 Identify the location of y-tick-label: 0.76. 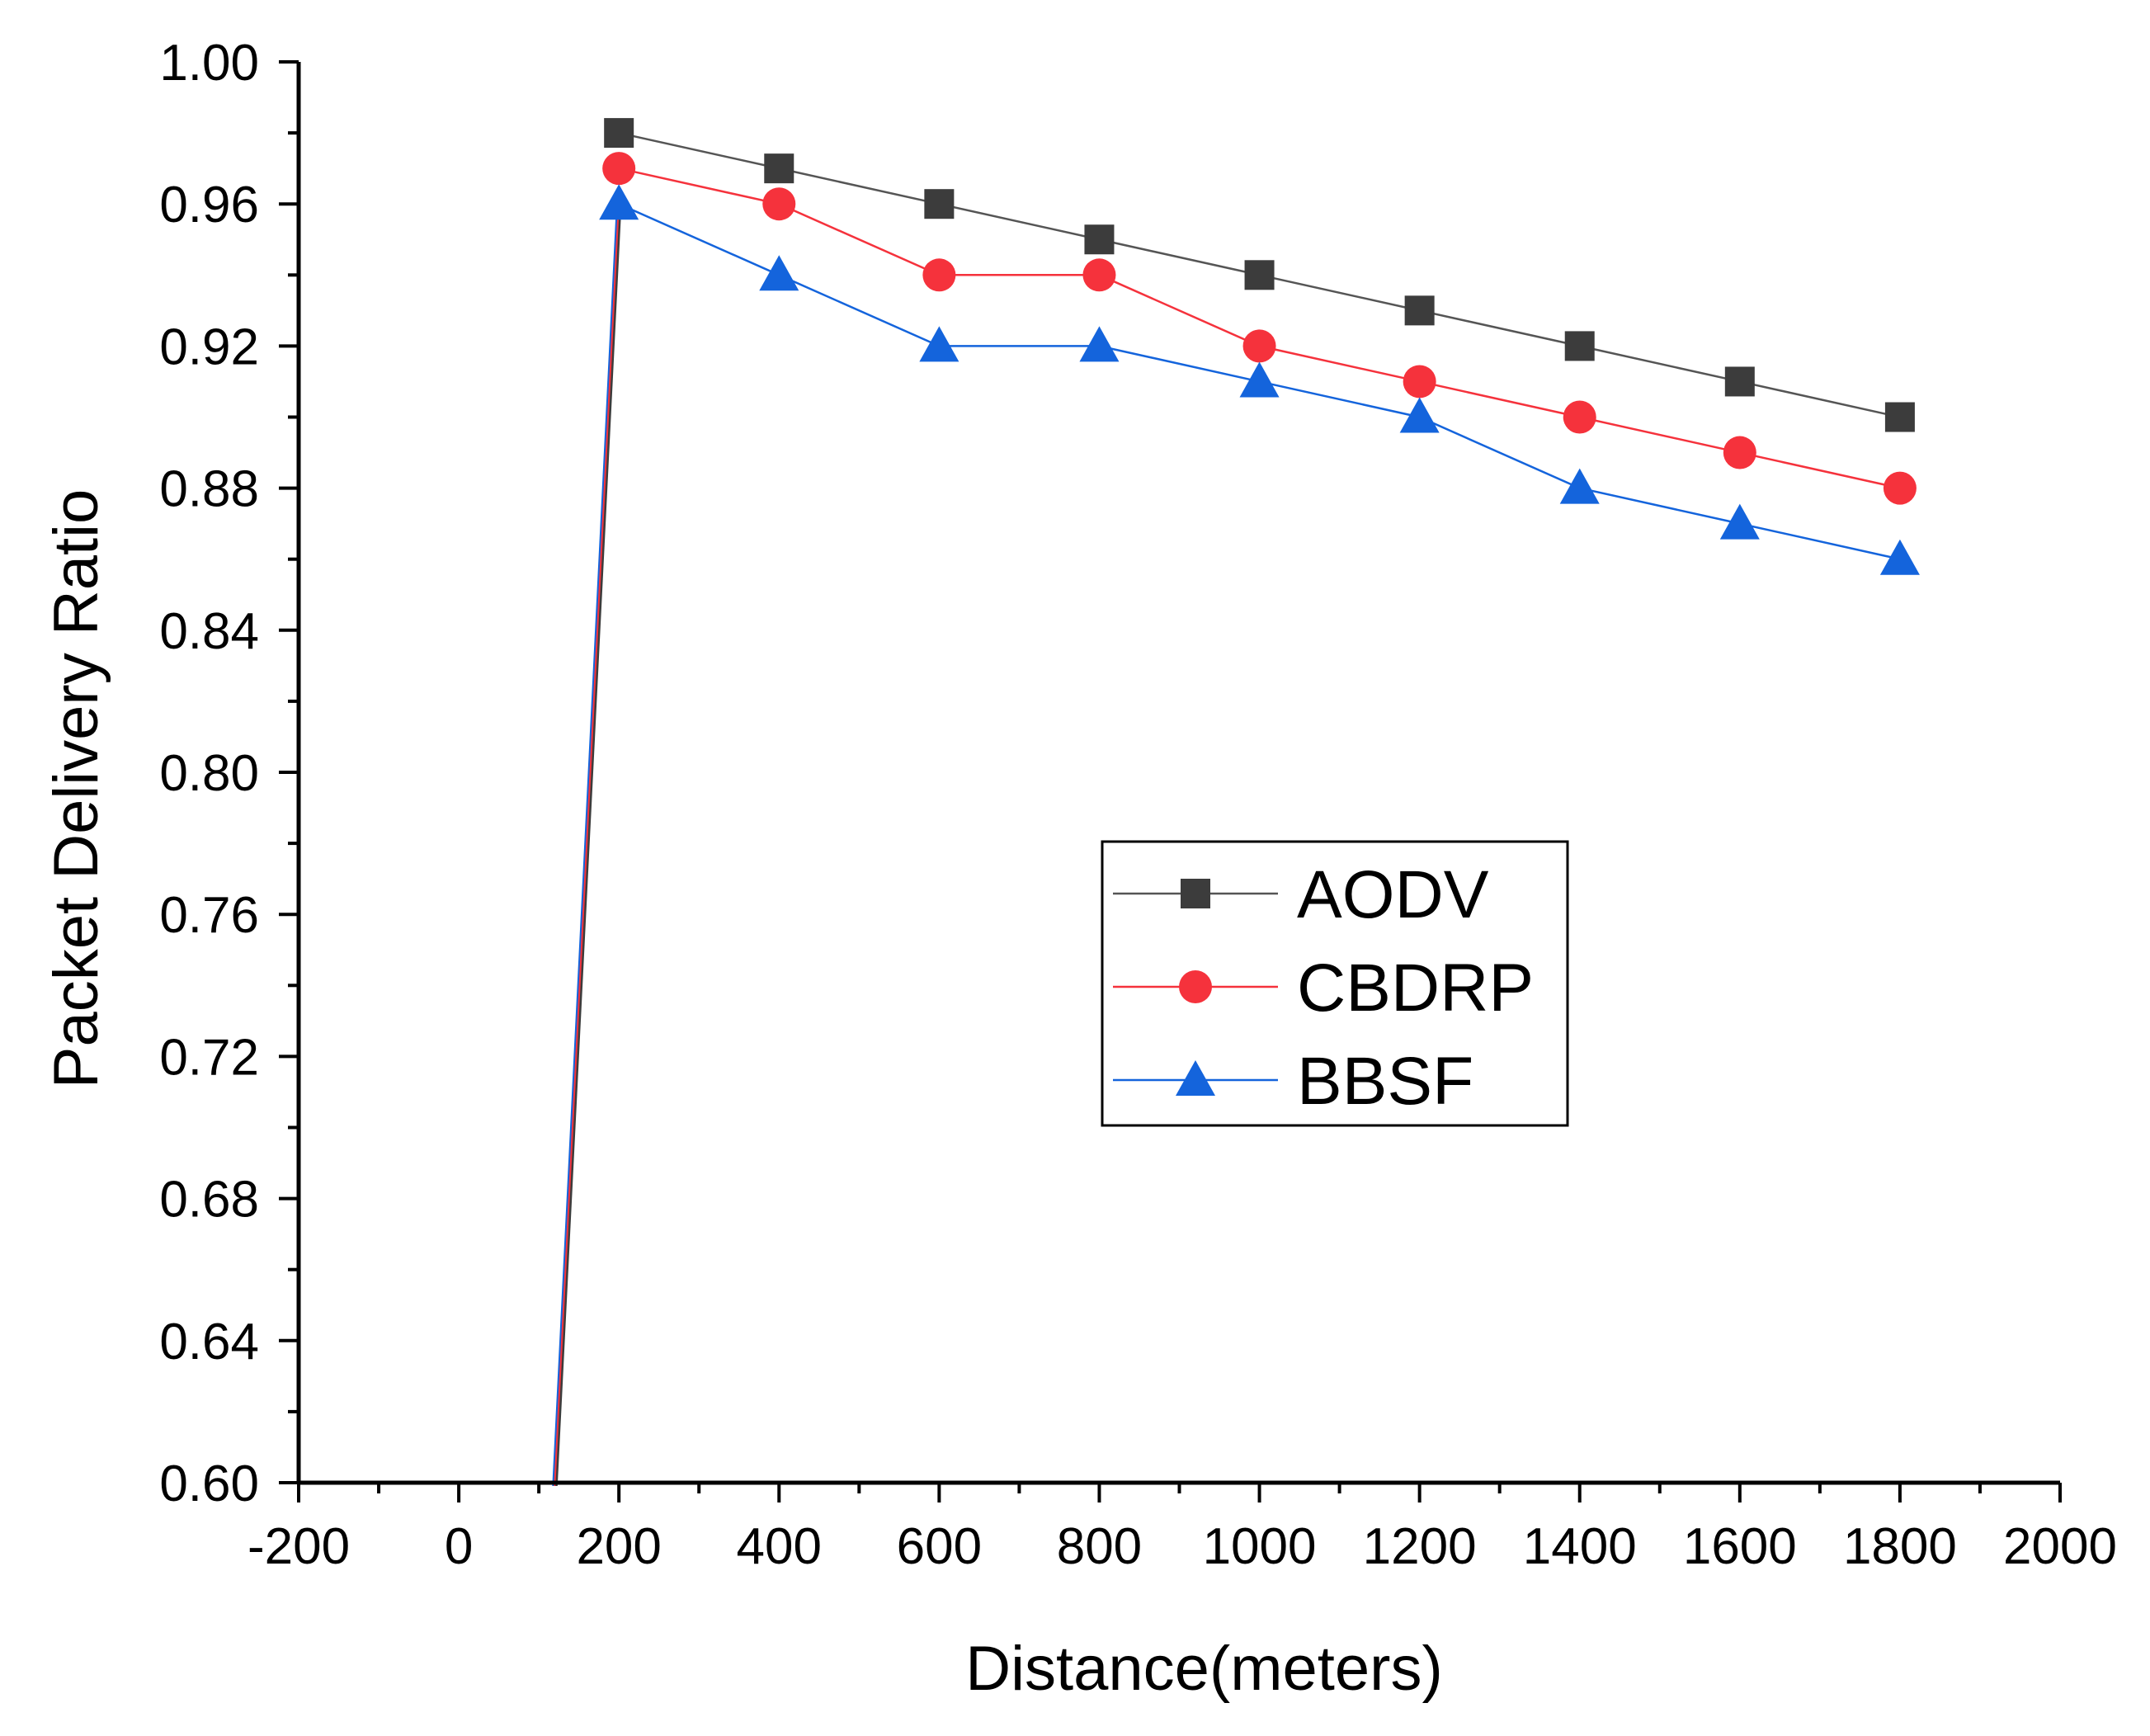
(209, 915).